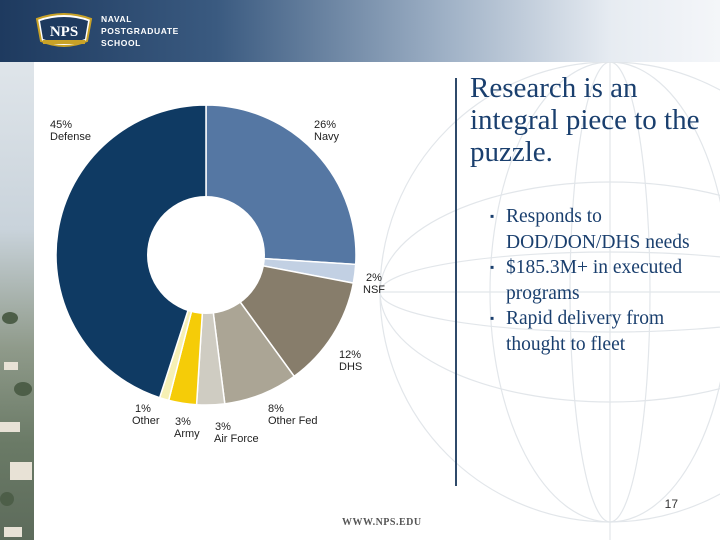  I want to click on bullet-item: ▪ $185.3M+ in executed programs, so click(596, 280).